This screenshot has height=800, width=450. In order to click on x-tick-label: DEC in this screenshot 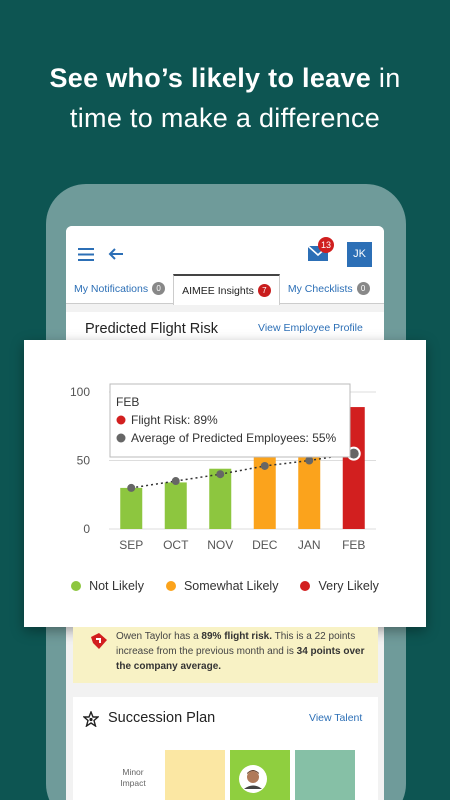, I will do `click(265, 545)`.